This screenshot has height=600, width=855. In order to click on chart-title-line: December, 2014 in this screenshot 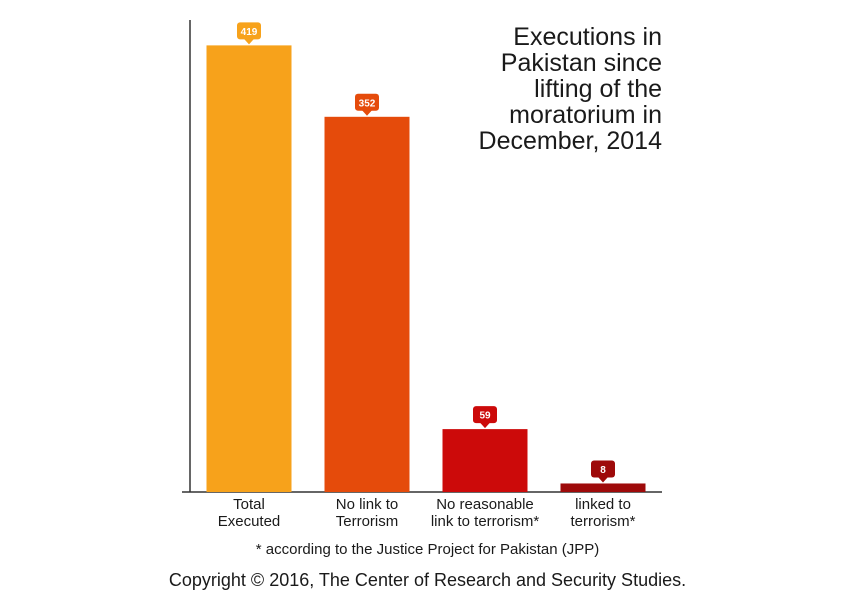, I will do `click(570, 141)`.